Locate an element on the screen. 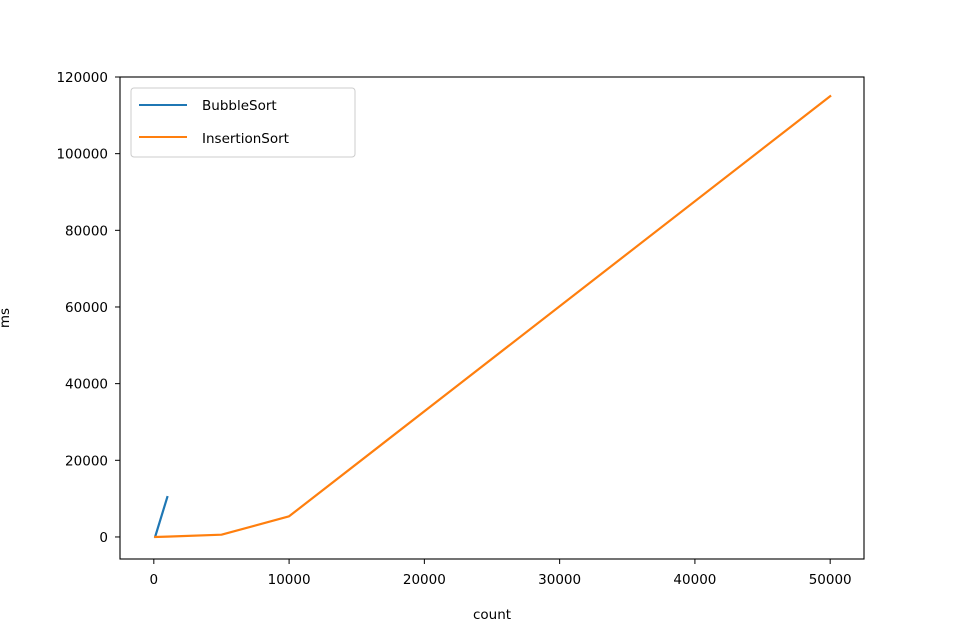 The width and height of the screenshot is (960, 640). legend-label-bubblesort: BubbleSort is located at coordinates (239, 106).